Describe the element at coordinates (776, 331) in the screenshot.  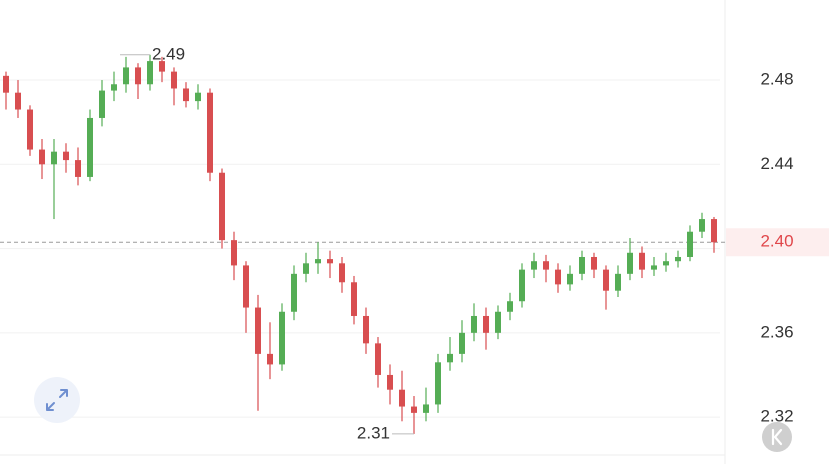
I see `y-tick-label: 2.36` at that location.